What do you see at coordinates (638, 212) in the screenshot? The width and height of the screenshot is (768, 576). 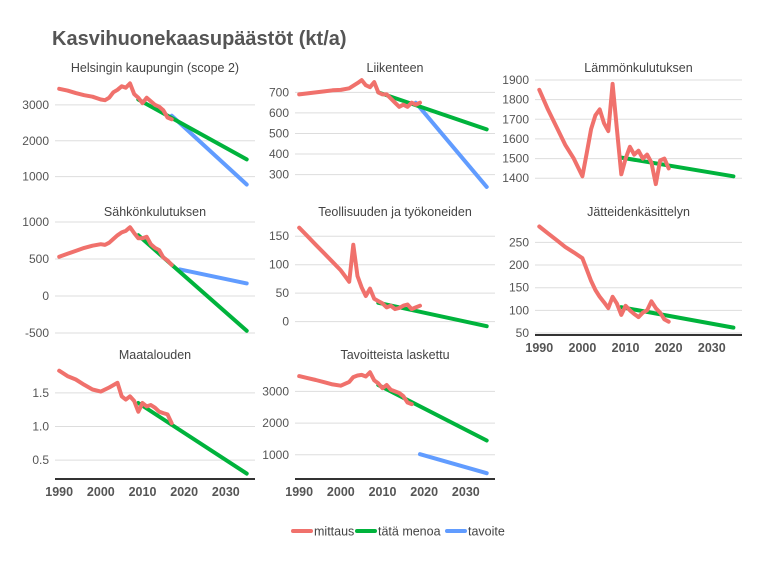 I see `panel-title: Jätteidenkäsittelyn` at bounding box center [638, 212].